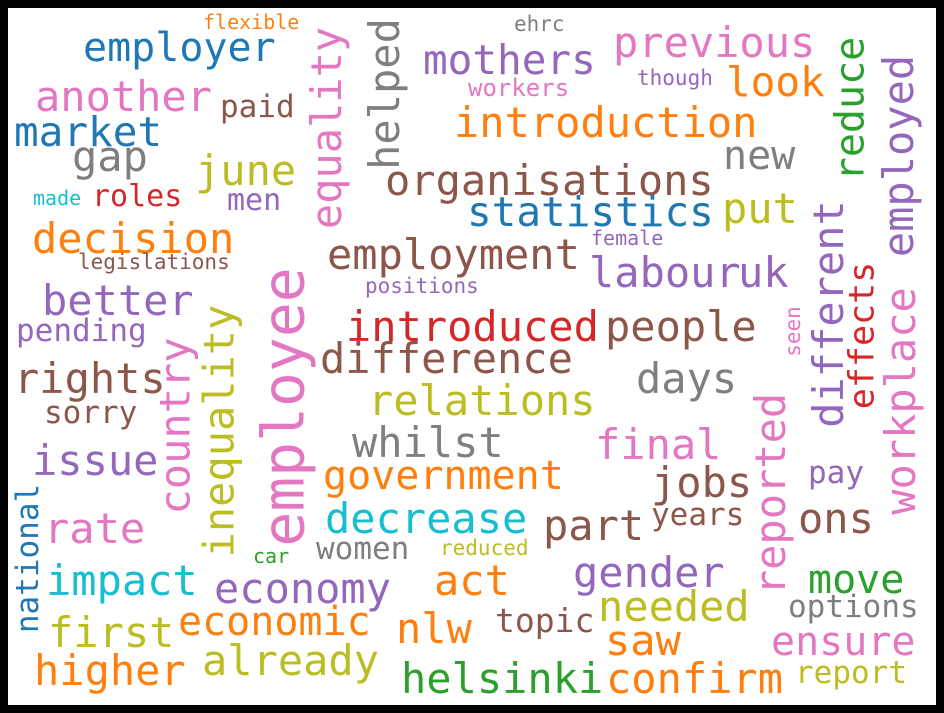 The image size is (944, 713). What do you see at coordinates (133, 238) in the screenshot?
I see `word-decision: decision` at bounding box center [133, 238].